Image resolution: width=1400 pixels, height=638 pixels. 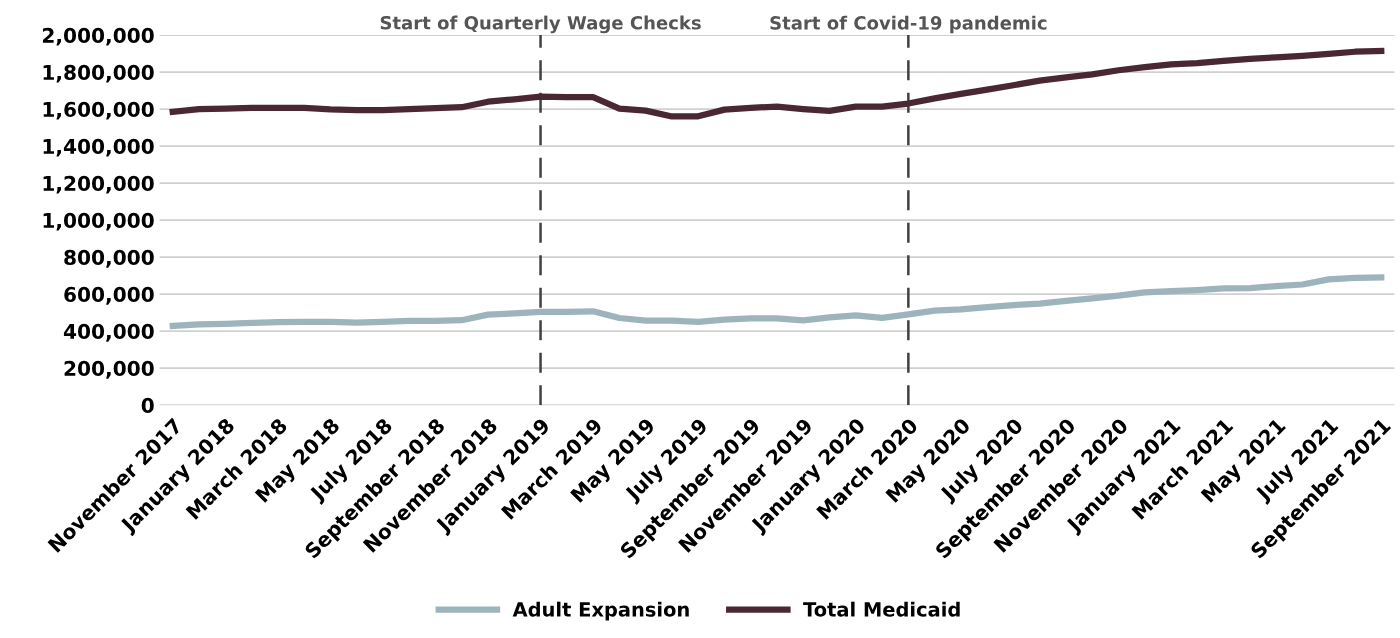 What do you see at coordinates (540, 24) in the screenshot?
I see `ref-line-label: Start of Quarterly Wage Checks` at bounding box center [540, 24].